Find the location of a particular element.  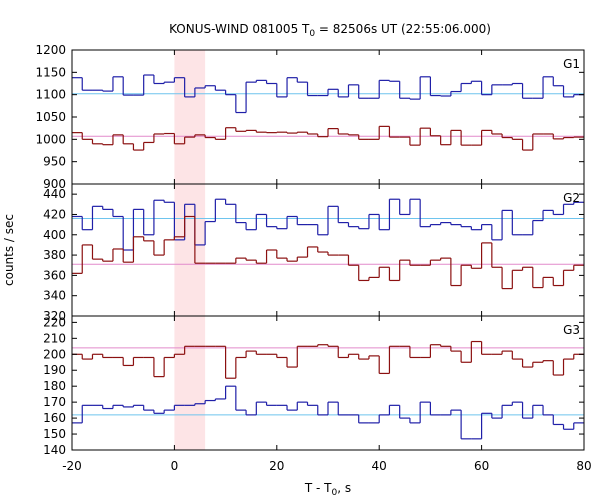

chart-title-rest: = 82506s UT (22:55:06.000) is located at coordinates (403, 29).